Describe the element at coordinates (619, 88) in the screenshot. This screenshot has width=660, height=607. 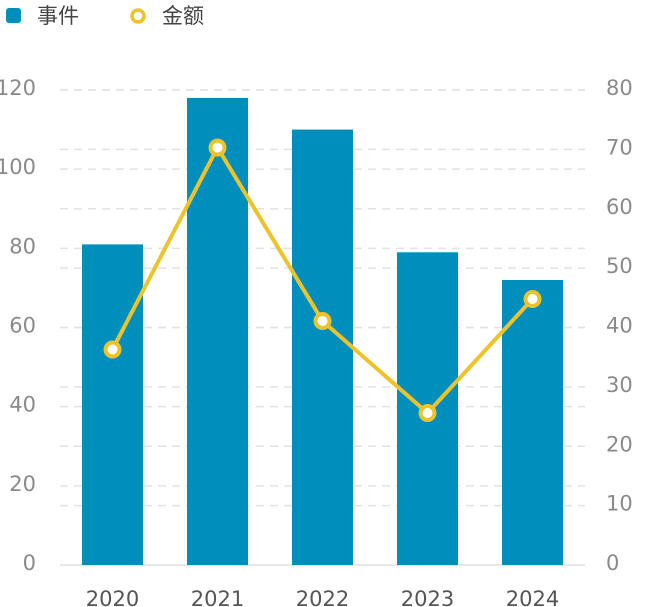
I see `y-right-tick-label: 80` at that location.